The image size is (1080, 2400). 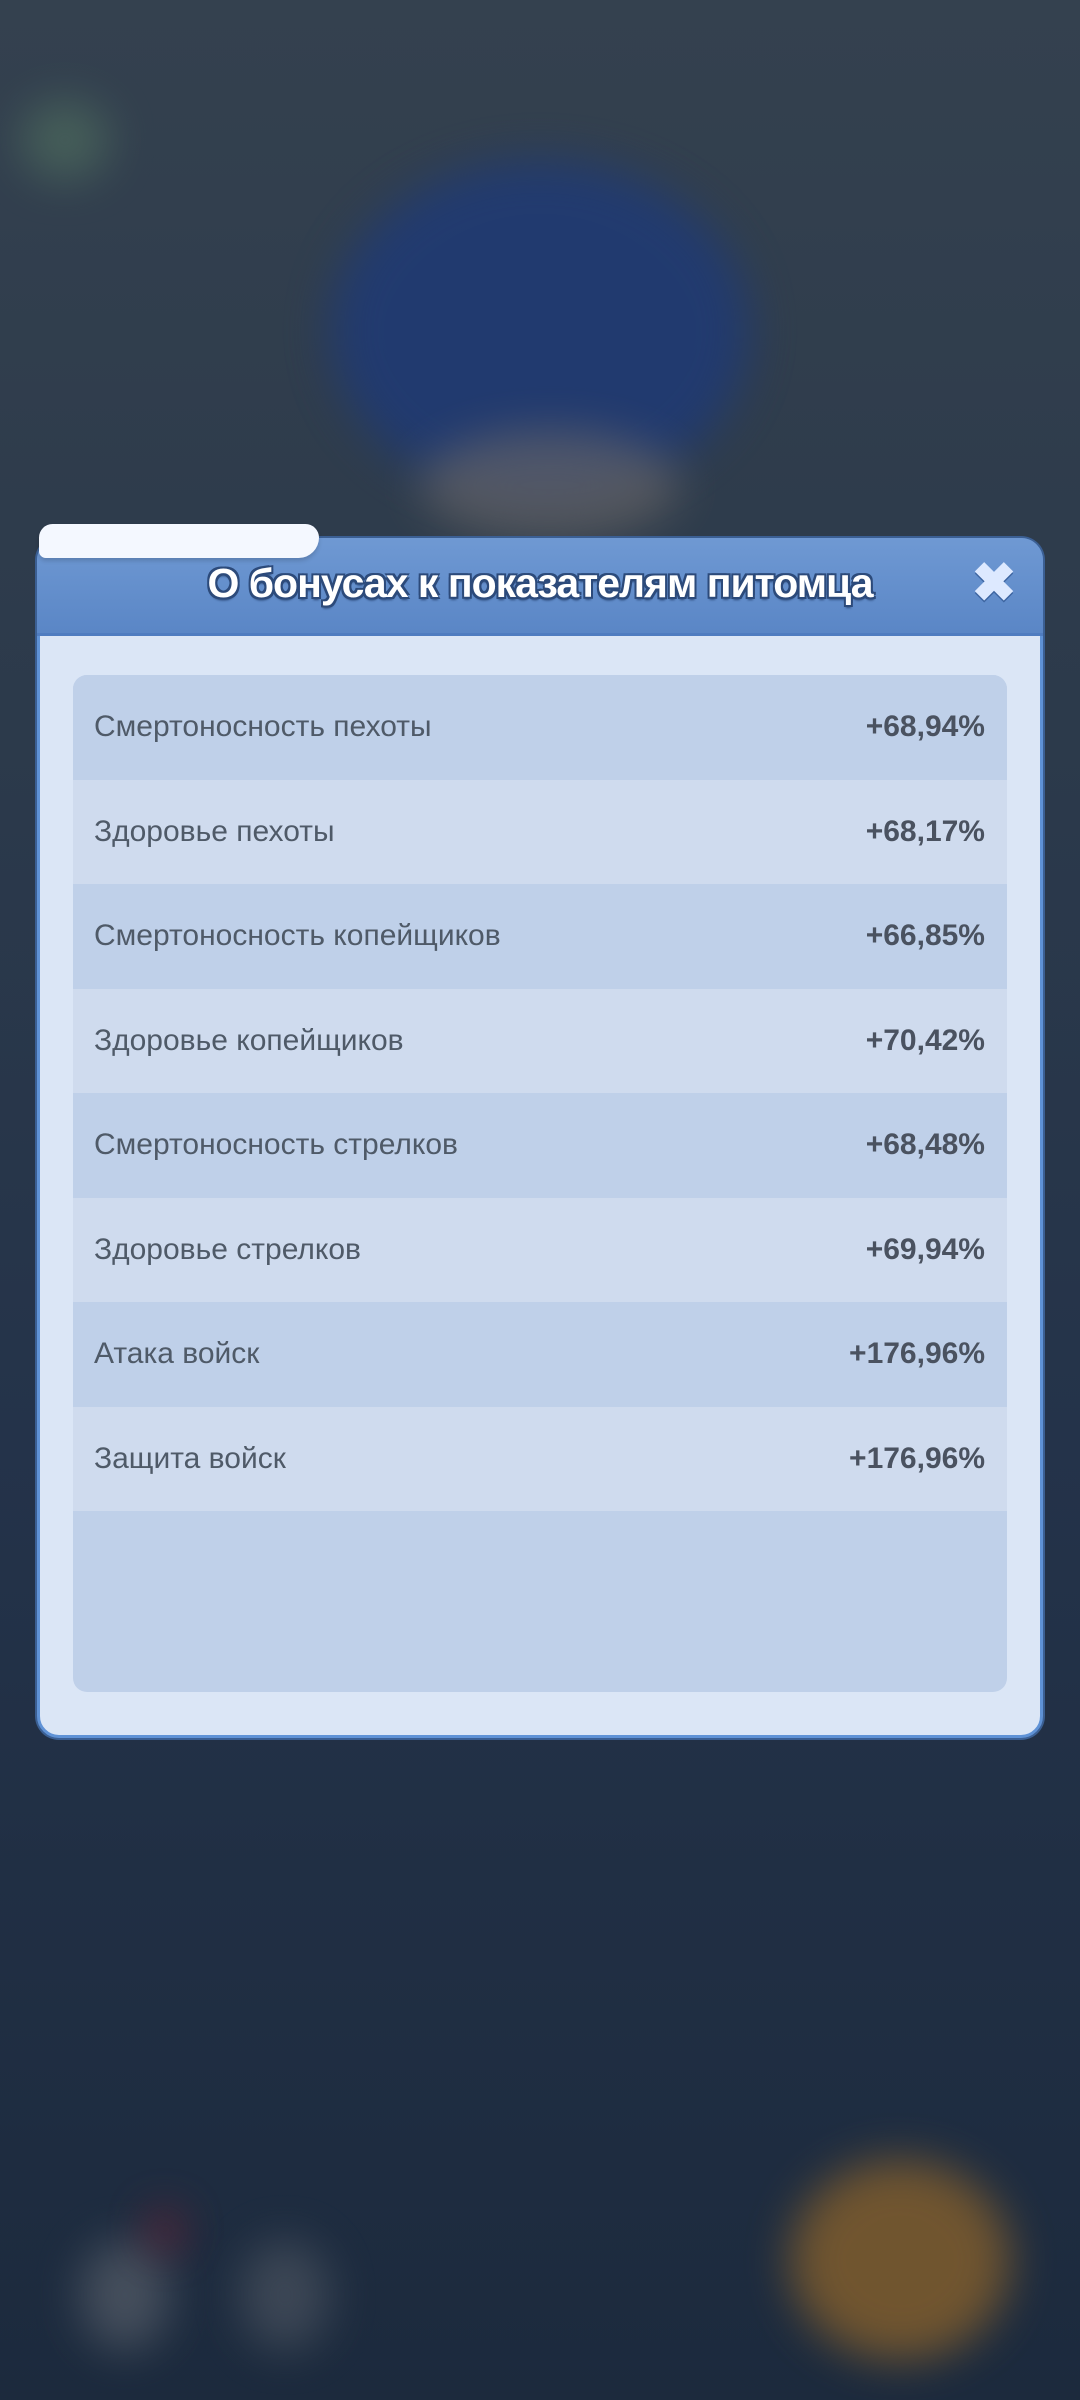 What do you see at coordinates (276, 1145) in the screenshot?
I see `bonus-label: Смертоносность стрелков` at bounding box center [276, 1145].